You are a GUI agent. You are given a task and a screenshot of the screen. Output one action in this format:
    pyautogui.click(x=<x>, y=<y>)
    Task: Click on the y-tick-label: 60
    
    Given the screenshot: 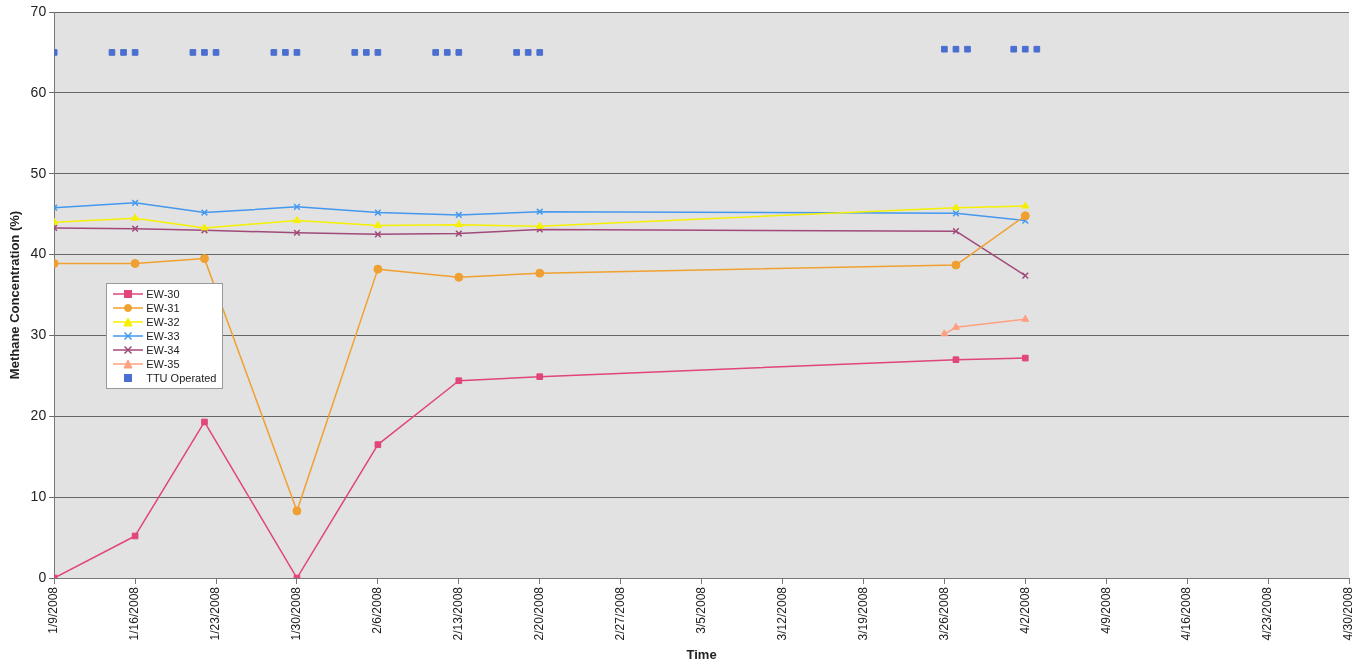 What is the action you would take?
    pyautogui.click(x=38, y=91)
    